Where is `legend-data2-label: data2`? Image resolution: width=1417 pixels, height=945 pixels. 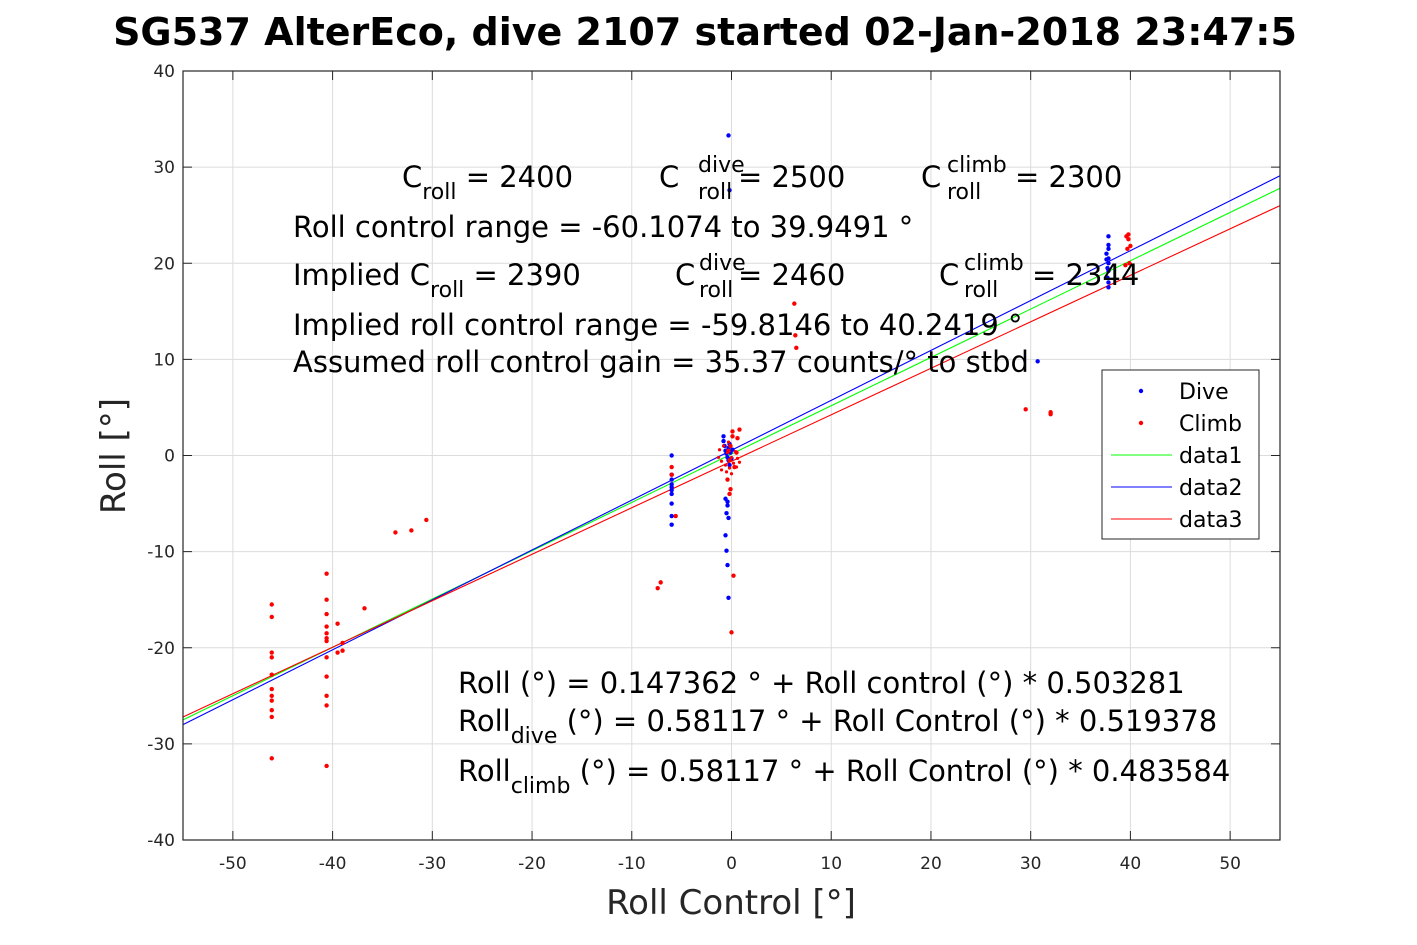 legend-data2-label: data2 is located at coordinates (1211, 488).